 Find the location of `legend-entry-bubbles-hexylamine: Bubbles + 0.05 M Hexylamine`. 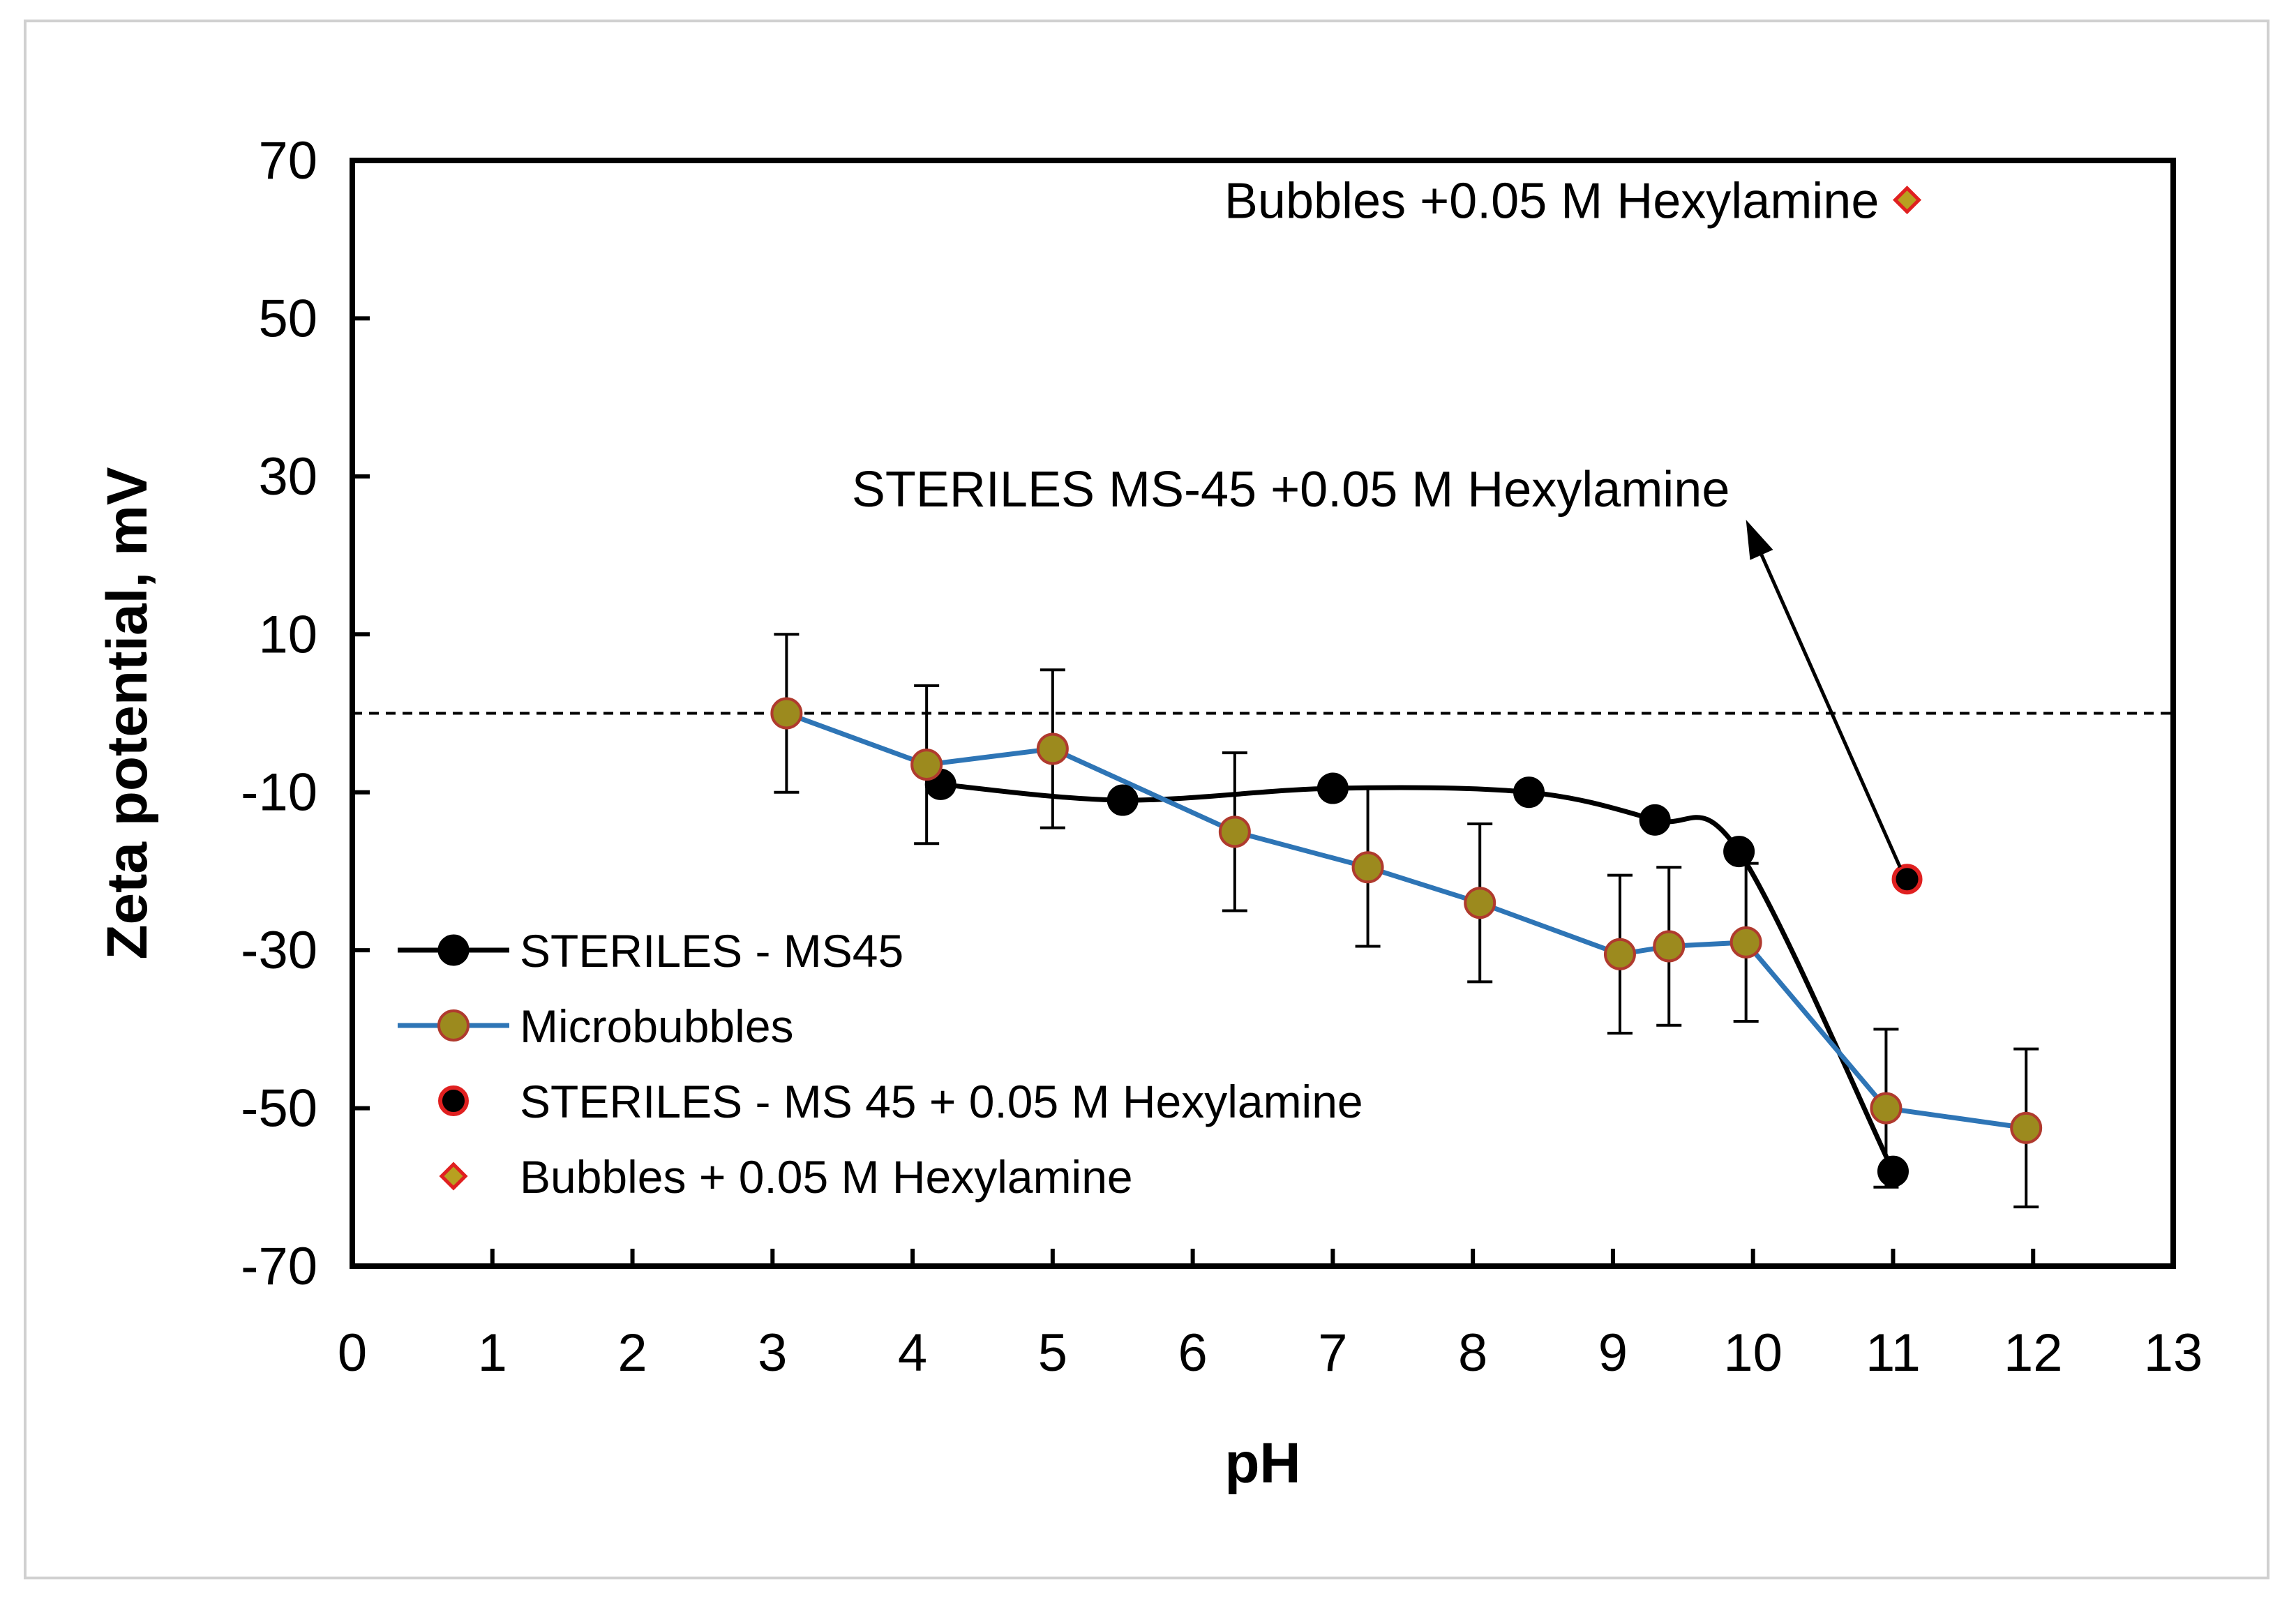

legend-entry-bubbles-hexylamine: Bubbles + 0.05 M Hexylamine is located at coordinates (786, 1177).